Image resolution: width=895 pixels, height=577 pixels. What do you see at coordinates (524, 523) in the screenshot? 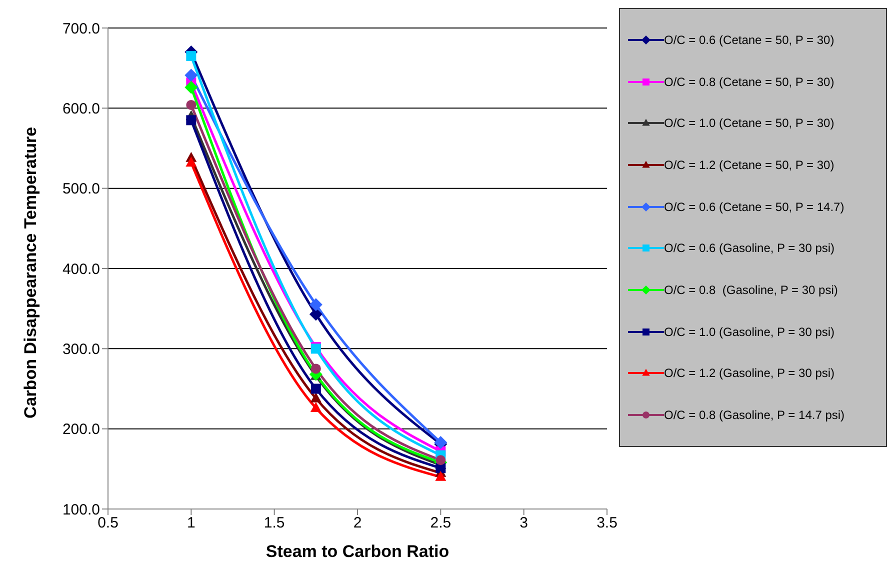
I see `x-tick-label: 3` at bounding box center [524, 523].